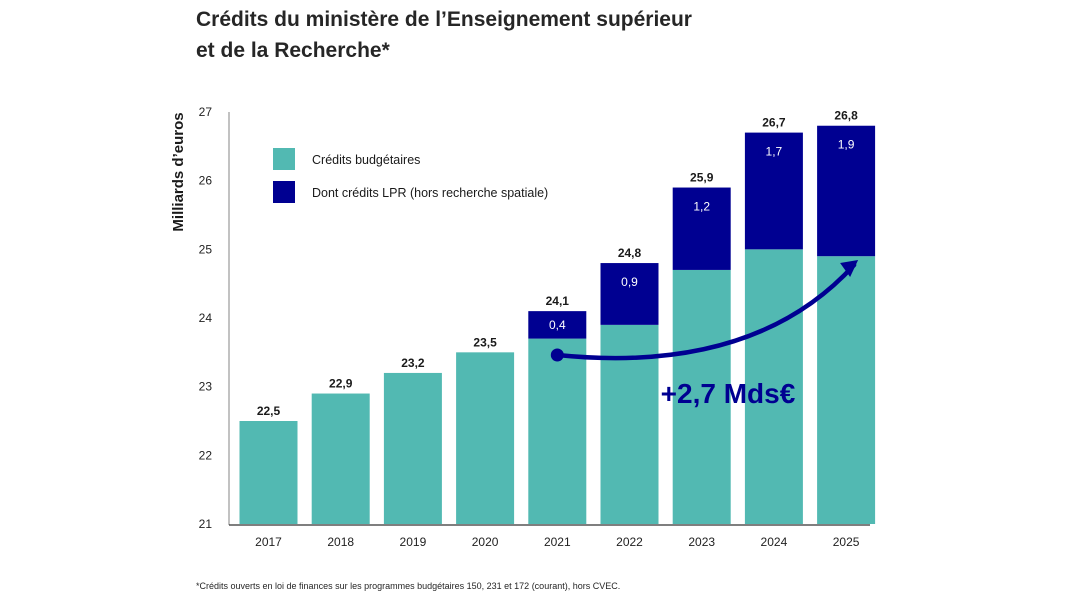  I want to click on bar-lpr-2023, so click(701, 228).